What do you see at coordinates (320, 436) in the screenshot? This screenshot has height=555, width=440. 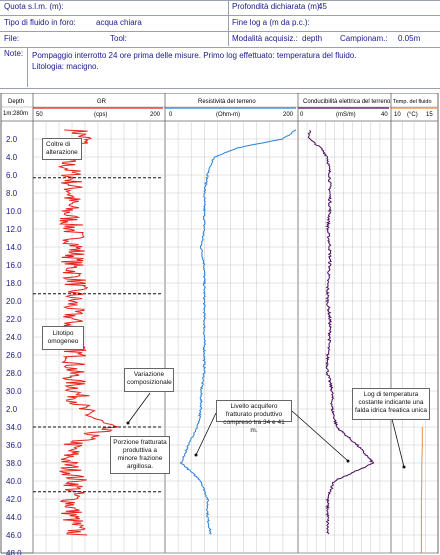 I see `livello-pointer-cond` at bounding box center [320, 436].